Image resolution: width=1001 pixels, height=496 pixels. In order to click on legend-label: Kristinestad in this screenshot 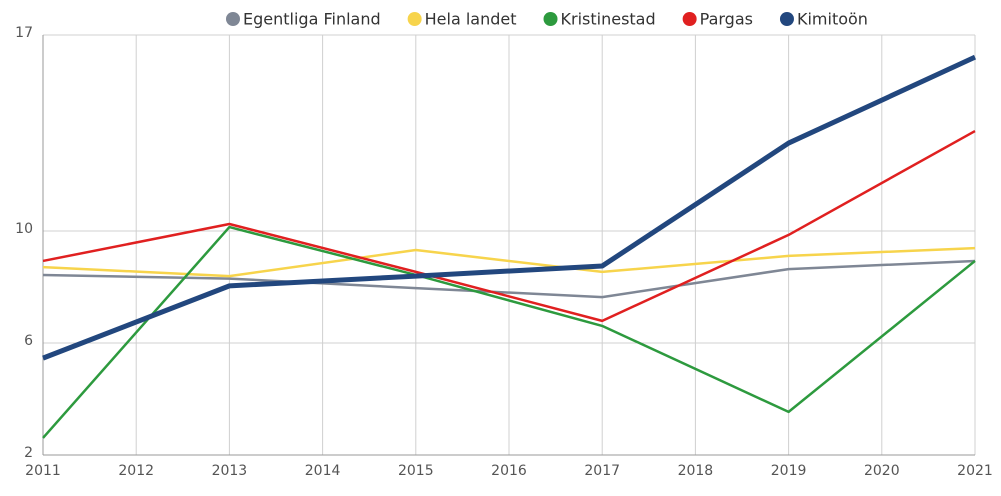, I will do `click(608, 19)`.